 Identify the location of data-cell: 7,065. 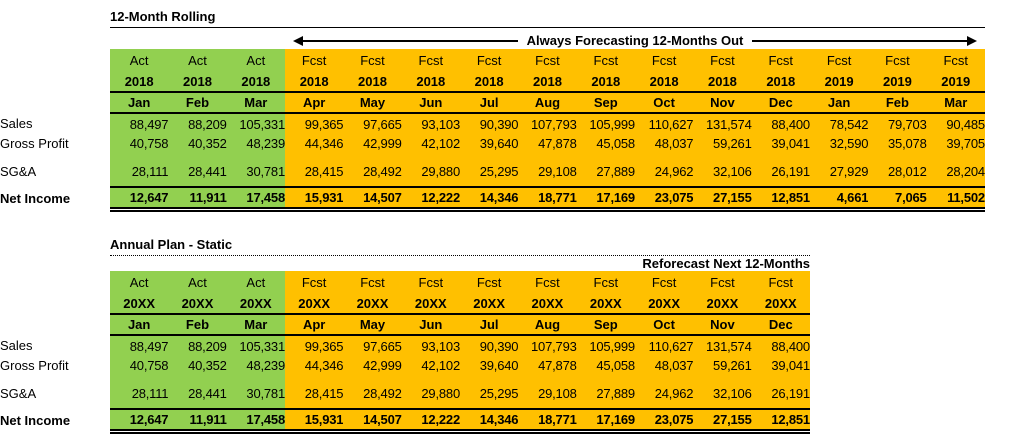
(897, 199).